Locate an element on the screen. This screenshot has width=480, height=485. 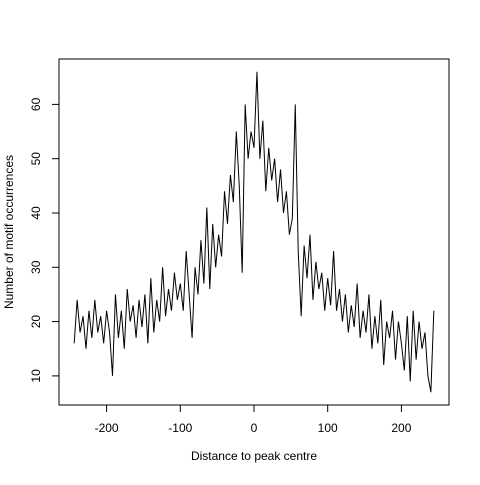
x-tick-label: -200 is located at coordinates (107, 428).